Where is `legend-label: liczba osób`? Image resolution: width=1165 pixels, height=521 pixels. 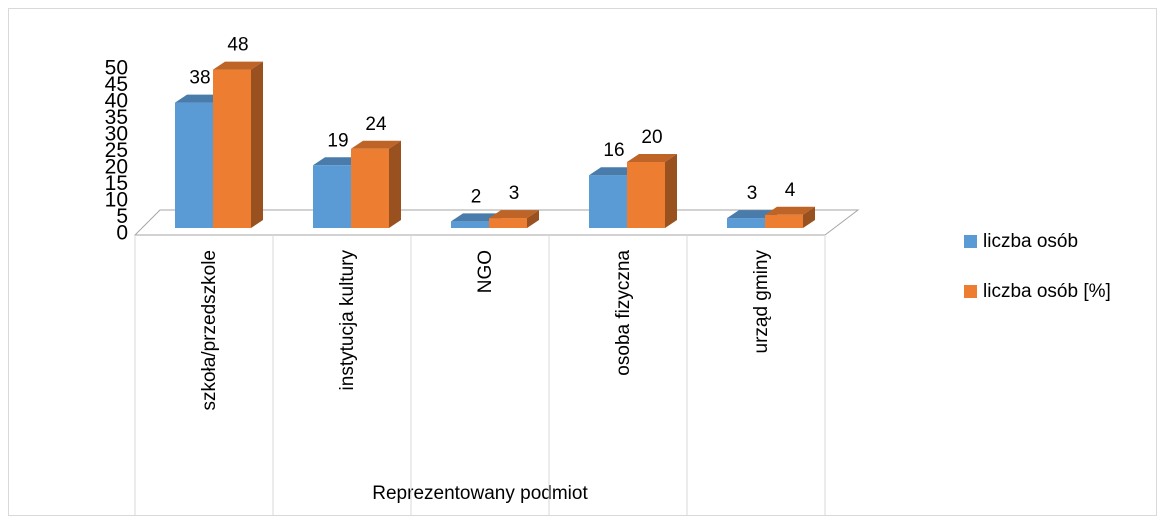
legend-label: liczba osób is located at coordinates (1030, 241).